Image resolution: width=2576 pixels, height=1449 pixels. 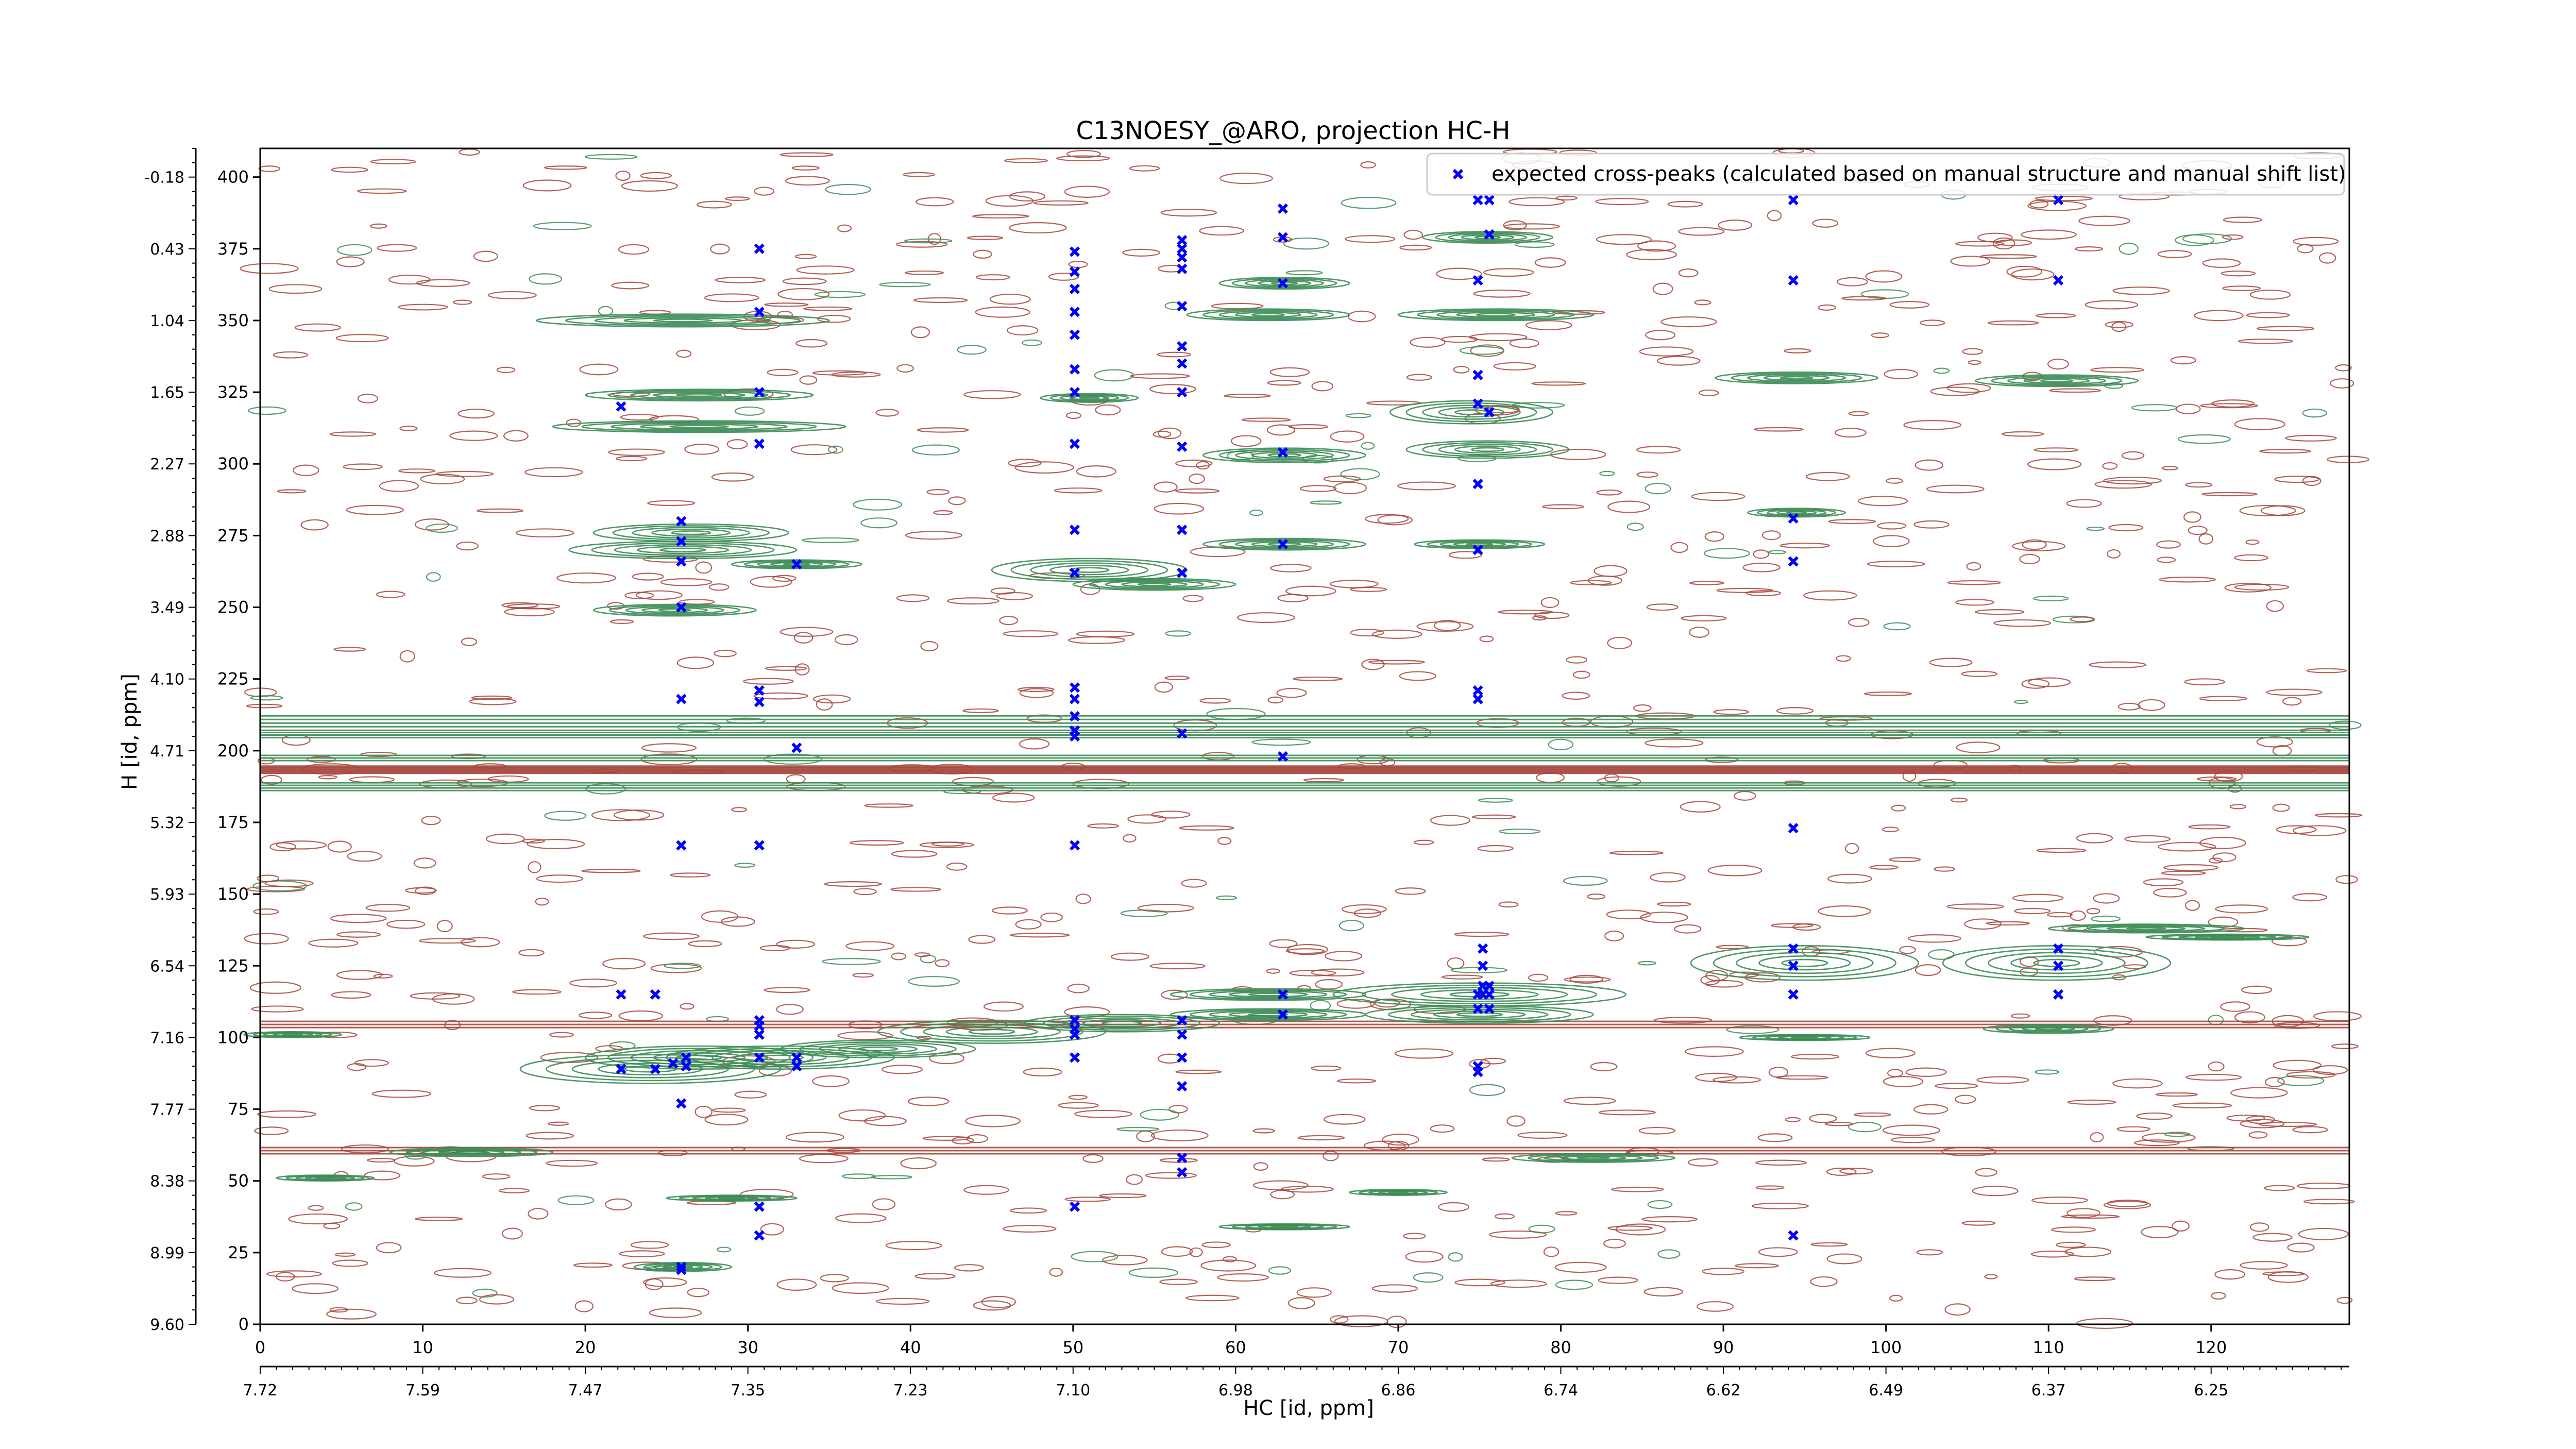 What do you see at coordinates (167, 393) in the screenshot?
I see `y-secondary-tick-label: 1.65` at bounding box center [167, 393].